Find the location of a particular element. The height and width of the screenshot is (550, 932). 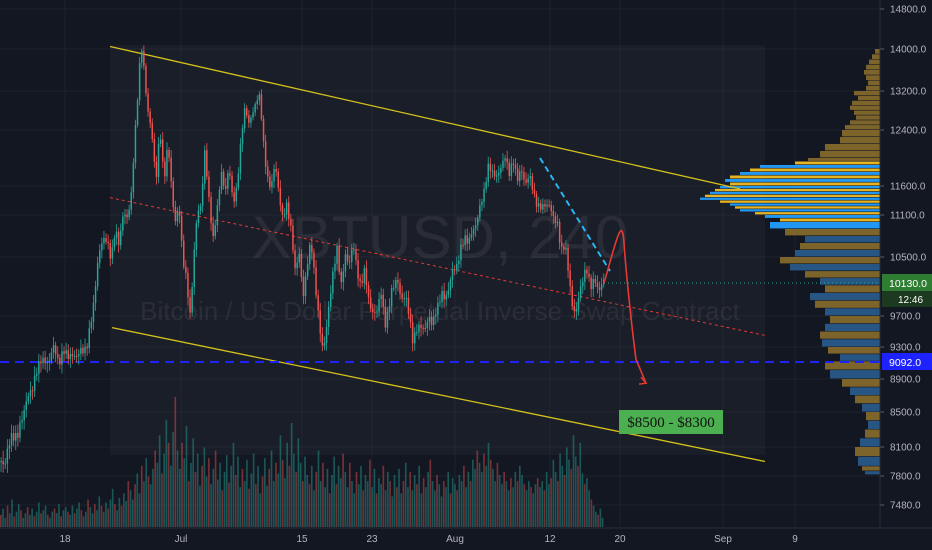

y-tick-label: 12400.0 is located at coordinates (908, 131).